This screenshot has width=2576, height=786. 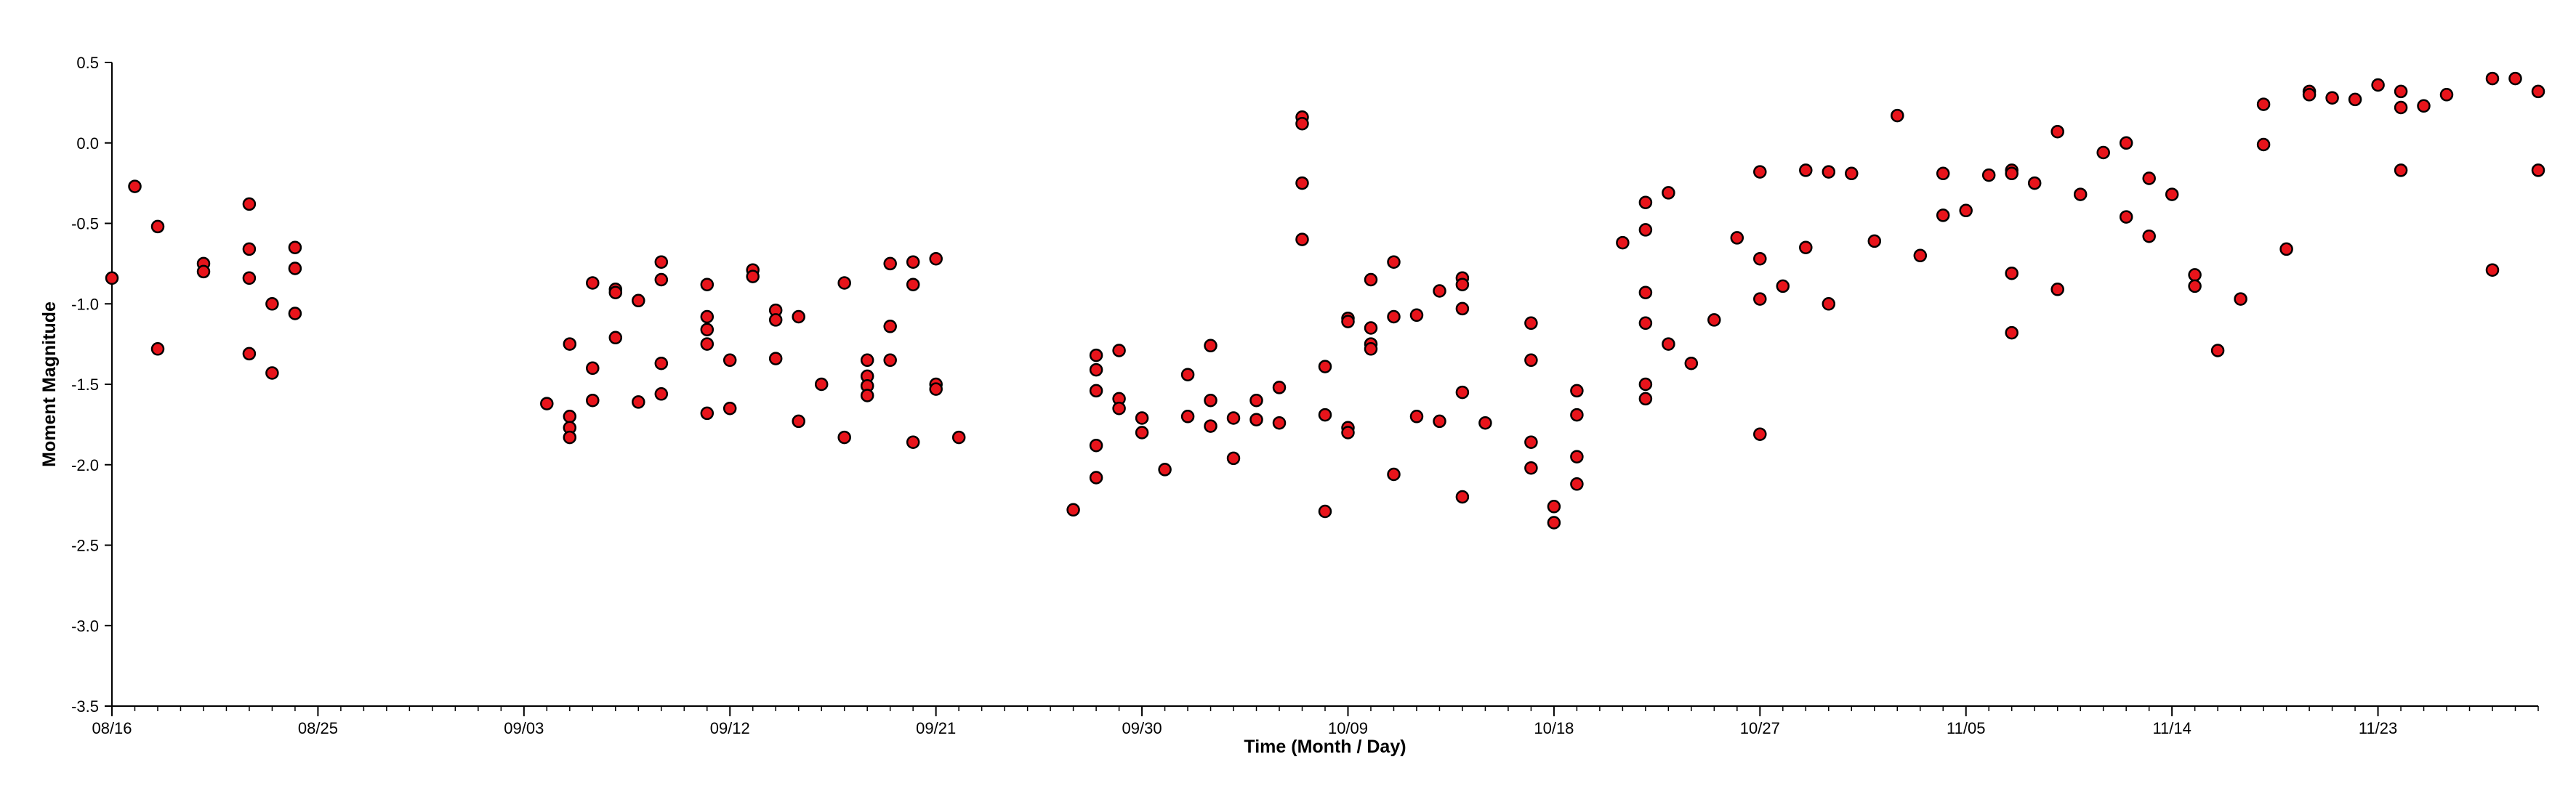 What do you see at coordinates (85, 304) in the screenshot?
I see `y-tick-label: -1.0` at bounding box center [85, 304].